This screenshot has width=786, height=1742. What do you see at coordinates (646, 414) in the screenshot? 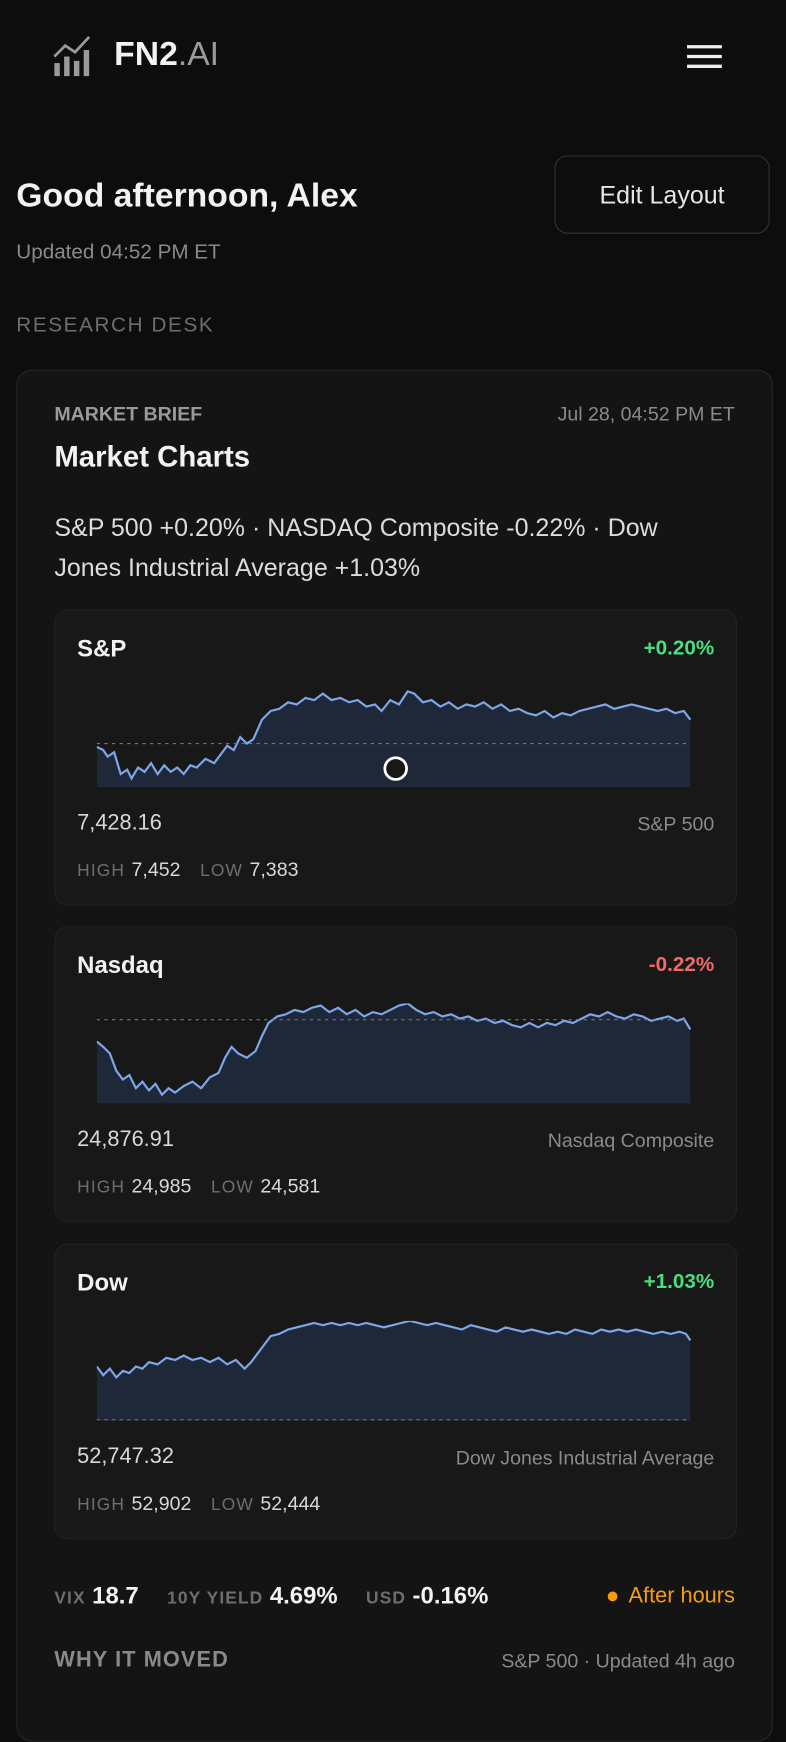
I see `timestamp: Jul 28, 04:52 PM ET` at bounding box center [646, 414].